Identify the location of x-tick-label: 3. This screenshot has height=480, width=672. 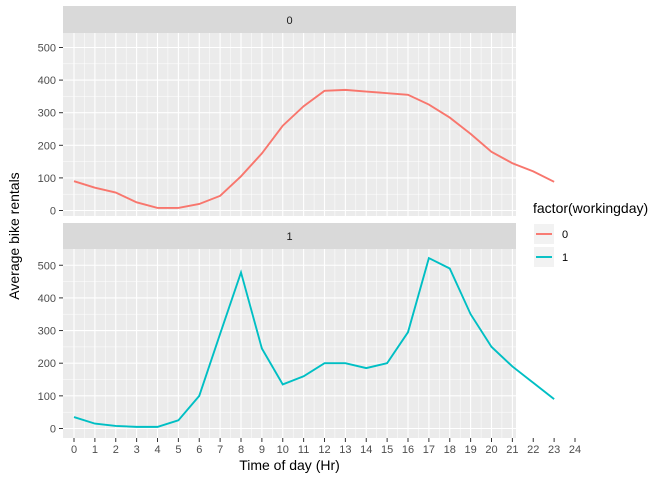
(137, 450).